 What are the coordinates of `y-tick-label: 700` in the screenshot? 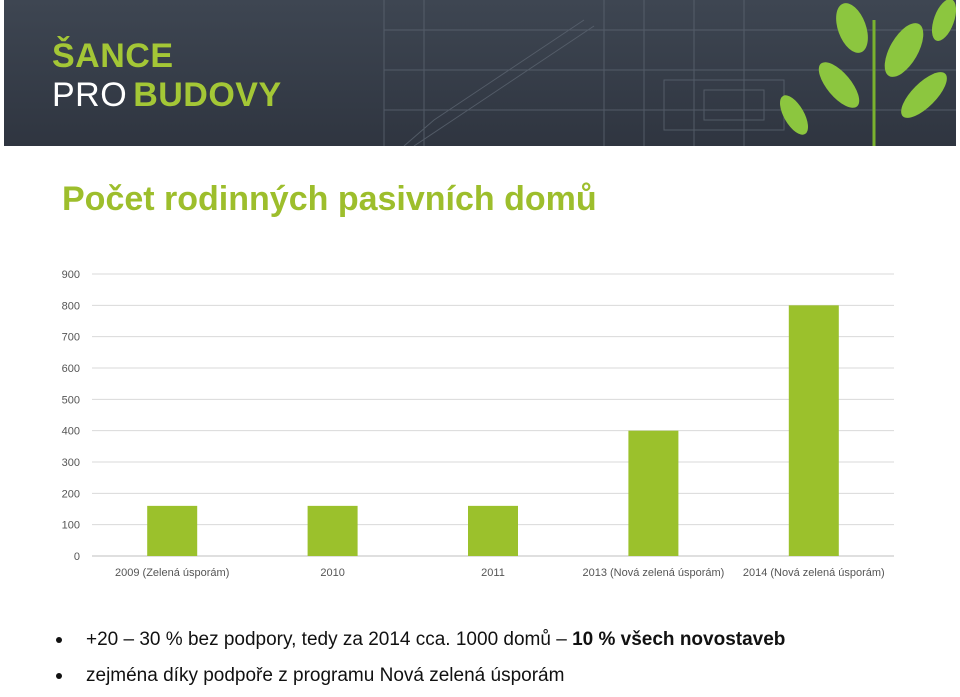 It's located at (71, 338).